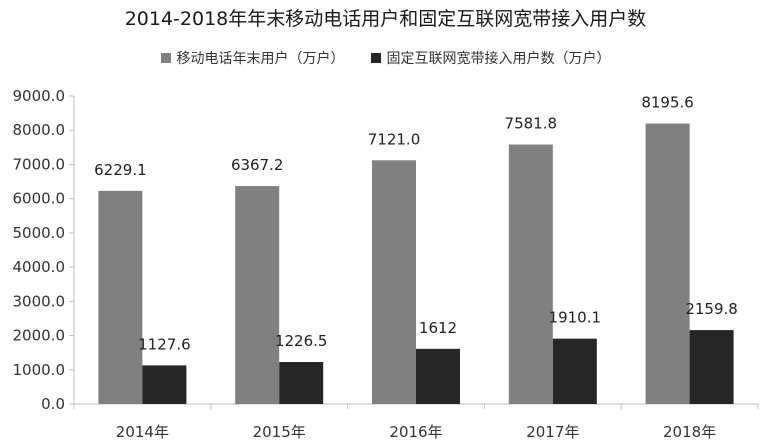 This screenshot has height=444, width=771. I want to click on chart-title: 2014-2018年年末移动电话用户和固定互联网宽带接入用户数, so click(385, 19).